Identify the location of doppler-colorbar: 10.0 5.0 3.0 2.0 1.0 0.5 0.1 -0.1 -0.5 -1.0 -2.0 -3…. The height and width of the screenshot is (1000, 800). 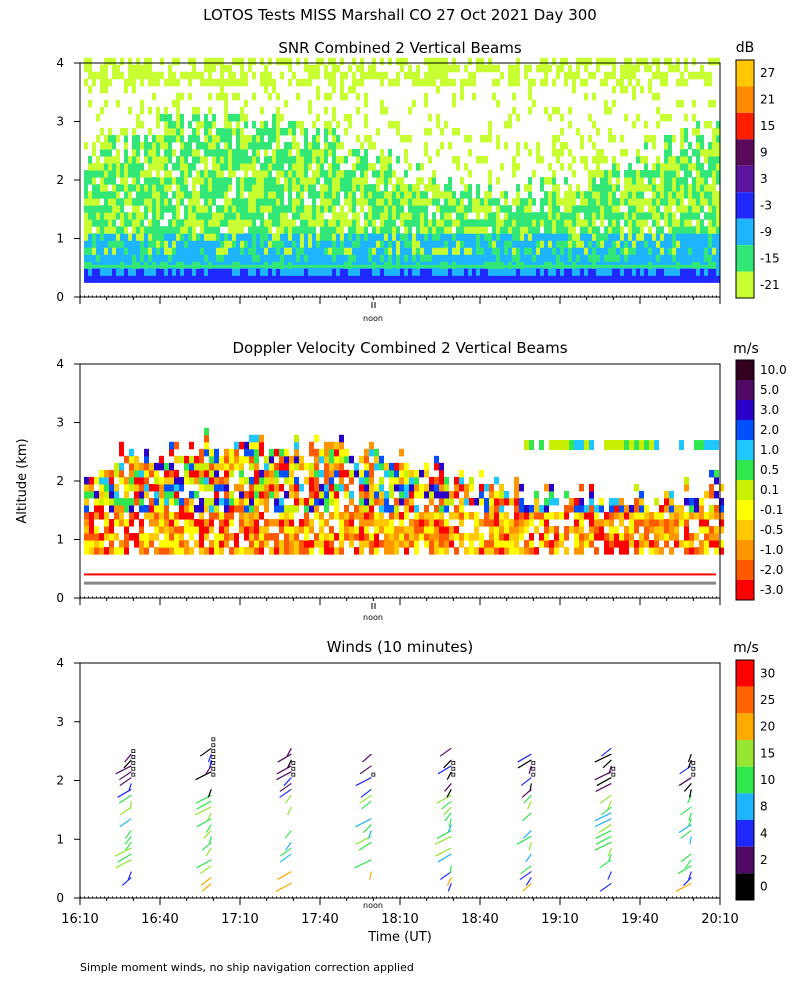
(761, 480).